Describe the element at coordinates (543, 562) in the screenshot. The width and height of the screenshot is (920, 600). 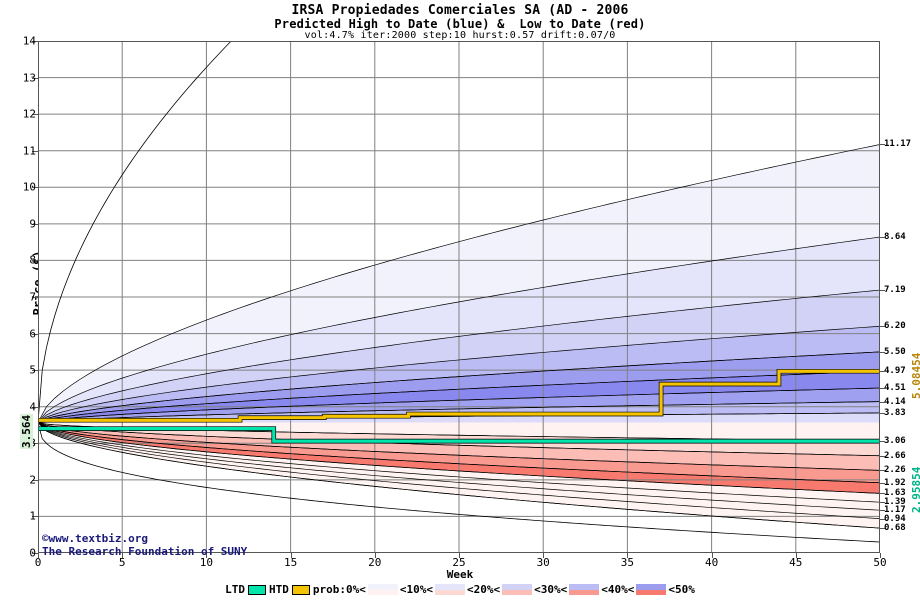
I see `x-tick-label: 30` at that location.